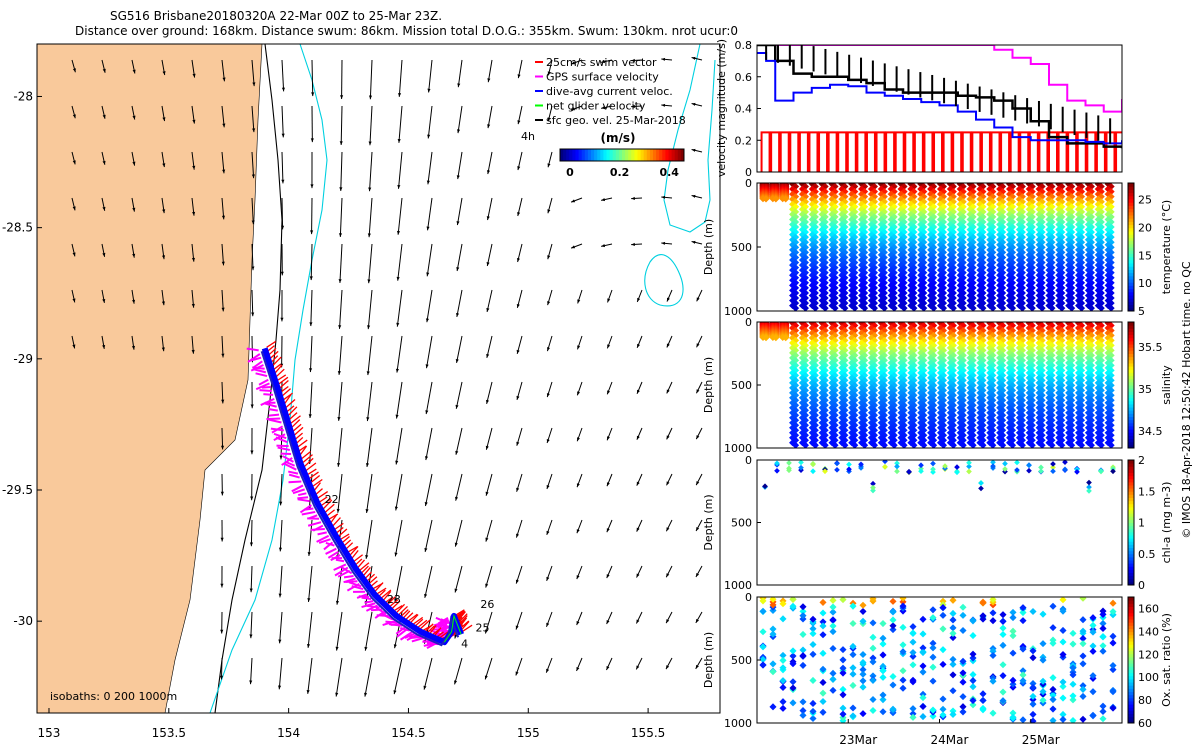 This screenshot has width=1200, height=750. What do you see at coordinates (23, 621) in the screenshot?
I see `map-y-tick-label: -30` at bounding box center [23, 621].